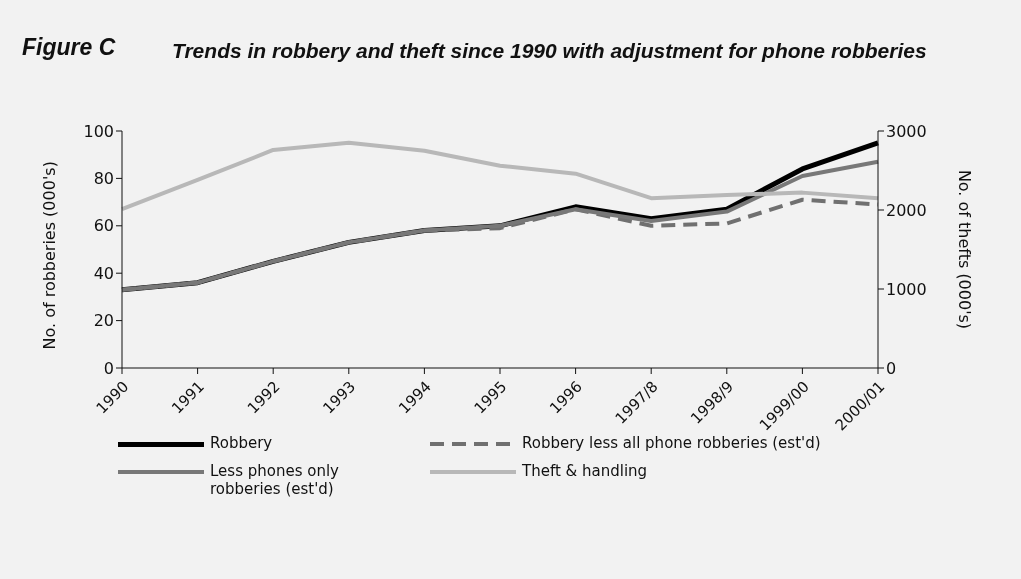 The image size is (1021, 579). I want to click on legend-label: Robbery less all phone robberies (est'd), so click(671, 443).